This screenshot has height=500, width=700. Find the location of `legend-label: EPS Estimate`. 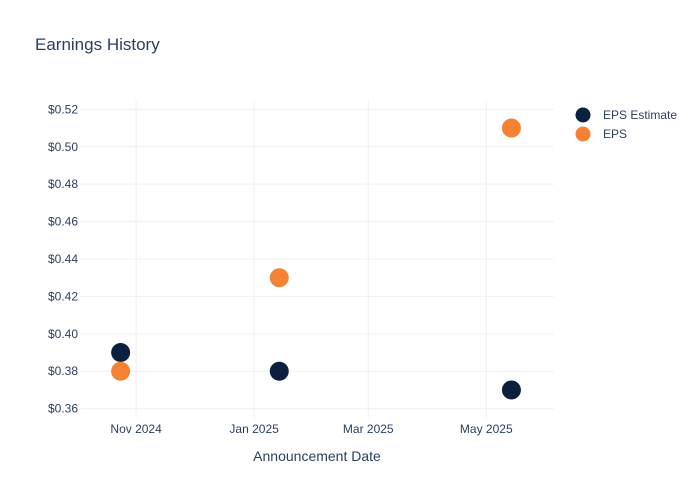

legend-label: EPS Estimate is located at coordinates (640, 115).